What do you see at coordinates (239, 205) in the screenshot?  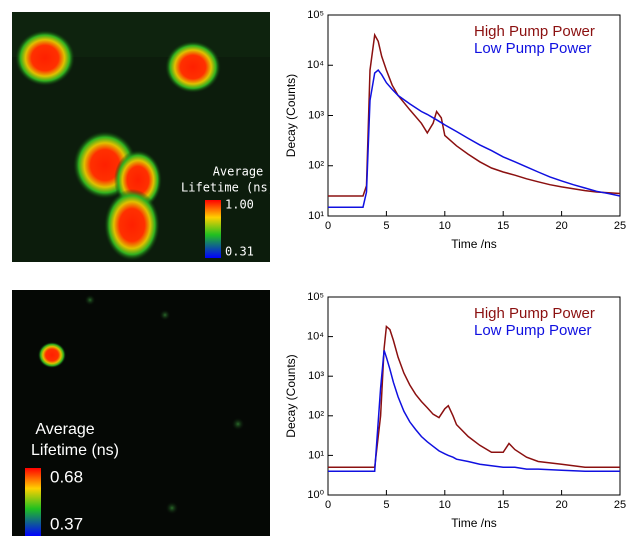 I see `colorbar-label: 1.00` at bounding box center [239, 205].